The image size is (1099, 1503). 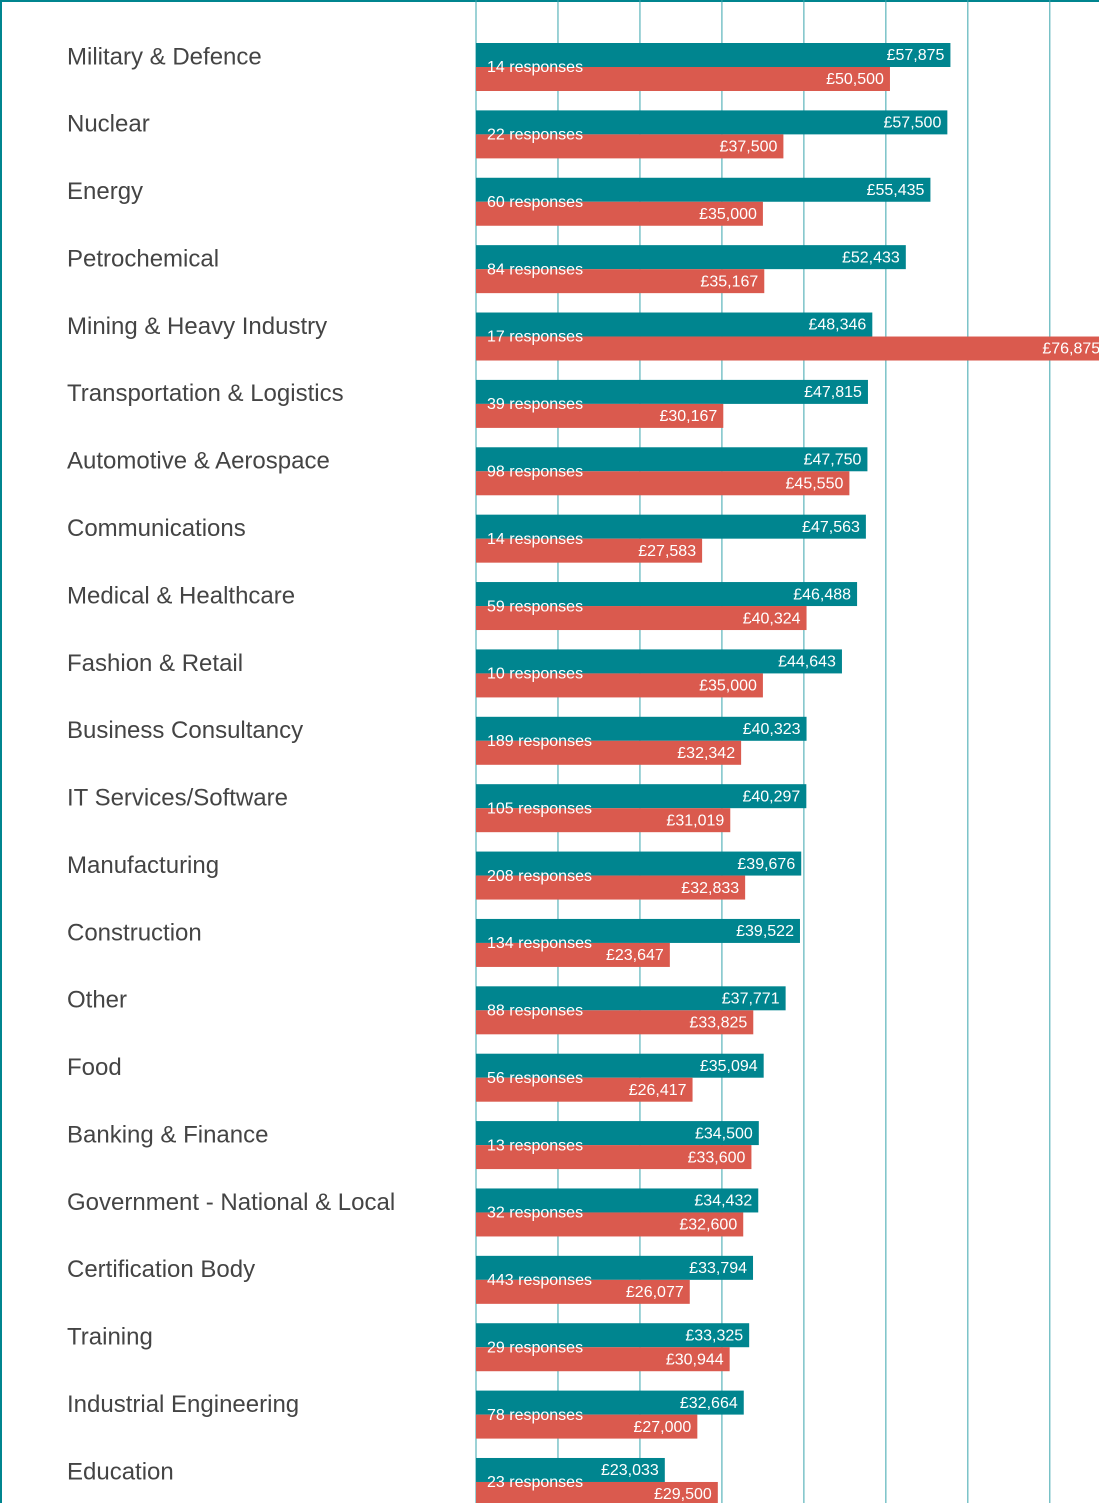 I want to click on value-label: £26,417, so click(x=658, y=1090).